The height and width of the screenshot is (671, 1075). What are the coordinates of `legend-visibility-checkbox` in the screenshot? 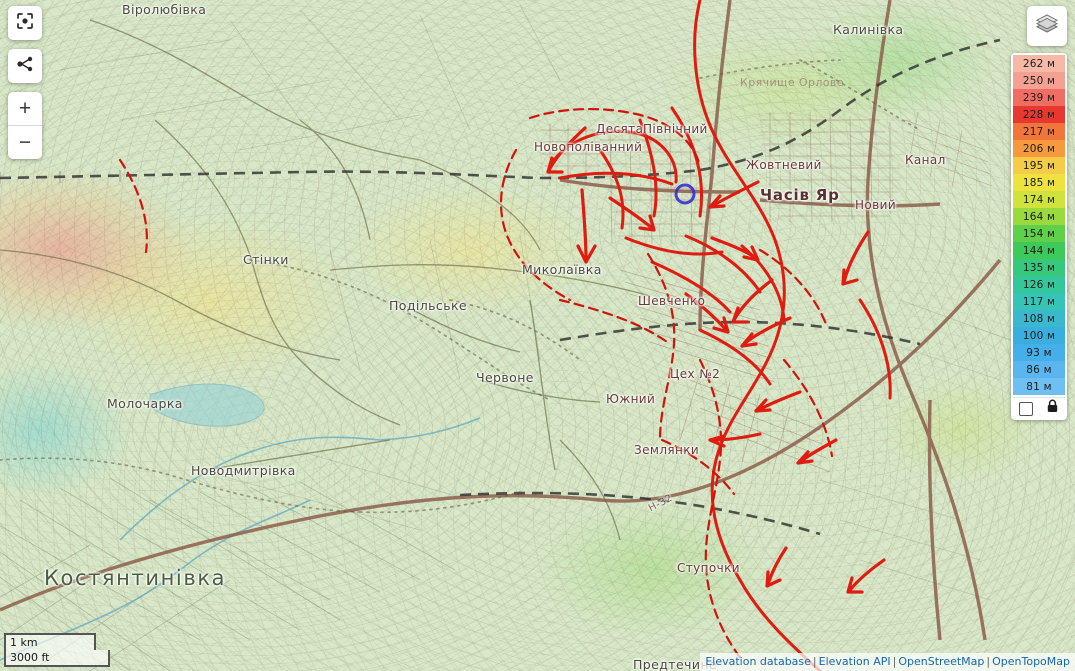 It's located at (1026, 408).